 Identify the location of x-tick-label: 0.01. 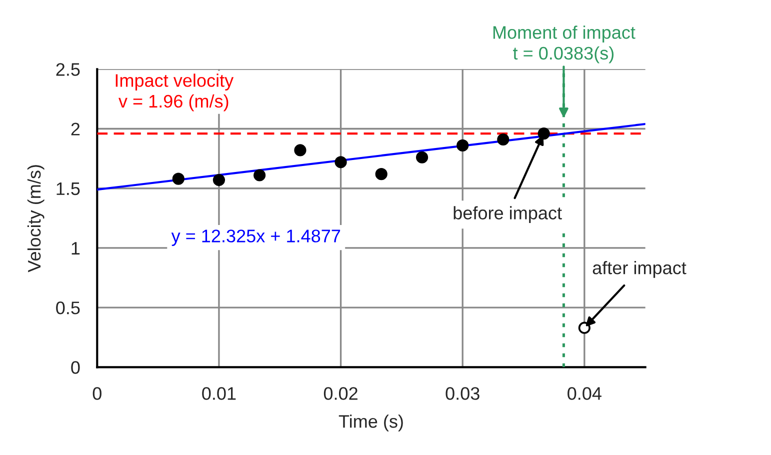
(219, 393).